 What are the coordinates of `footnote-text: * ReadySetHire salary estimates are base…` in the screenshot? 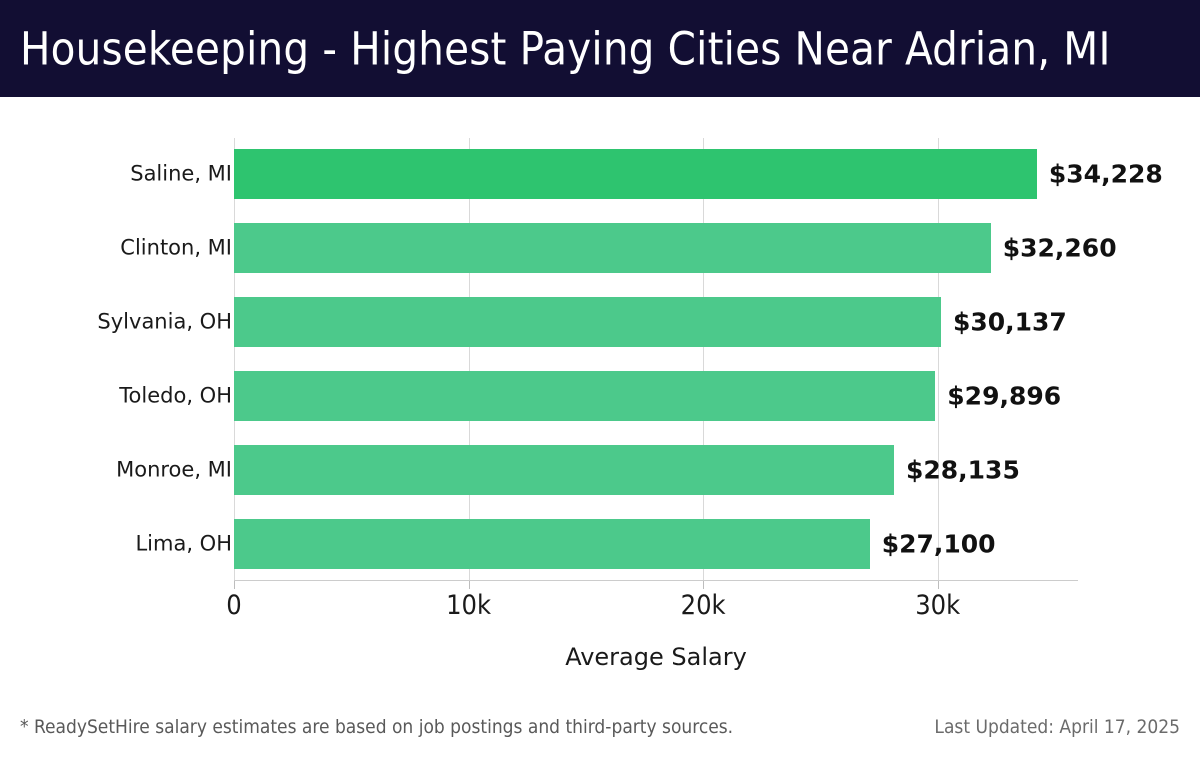 It's located at (377, 727).